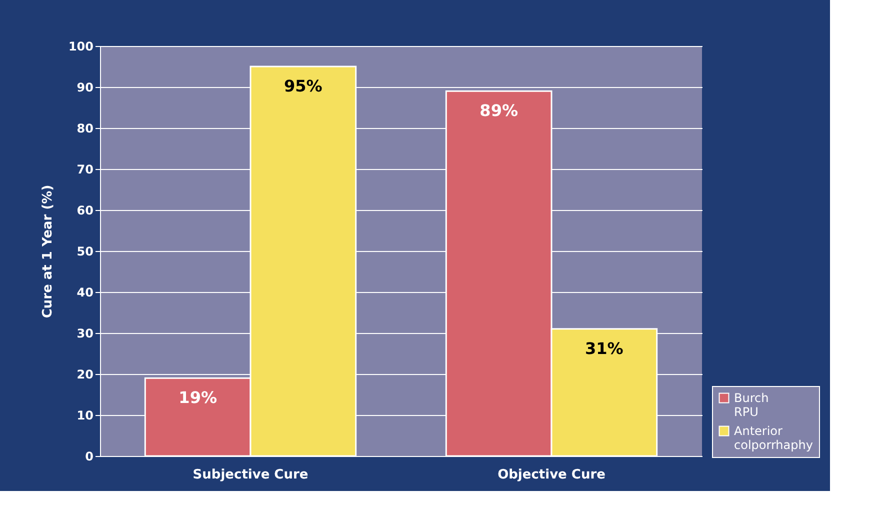  What do you see at coordinates (85, 333) in the screenshot?
I see `y-tick-label: 30` at bounding box center [85, 333].